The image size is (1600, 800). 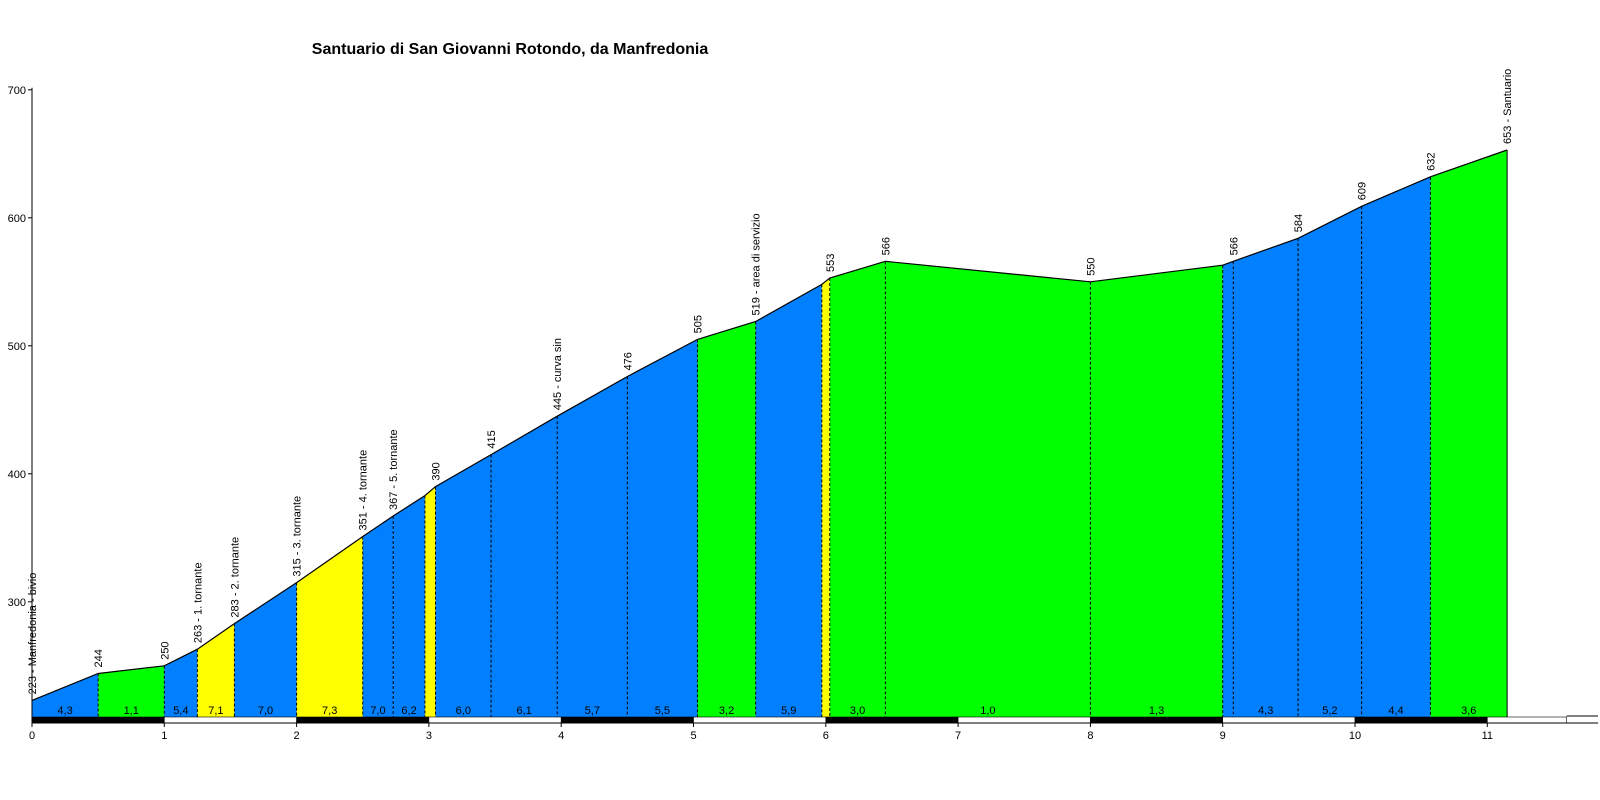 I want to click on gradient-label: 1,3, so click(x=1156, y=711).